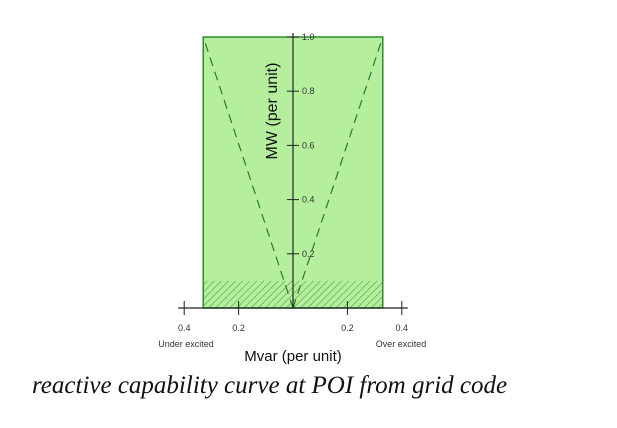 Image resolution: width=617 pixels, height=428 pixels. What do you see at coordinates (308, 254) in the screenshot?
I see `y-tick-label: 0.2` at bounding box center [308, 254].